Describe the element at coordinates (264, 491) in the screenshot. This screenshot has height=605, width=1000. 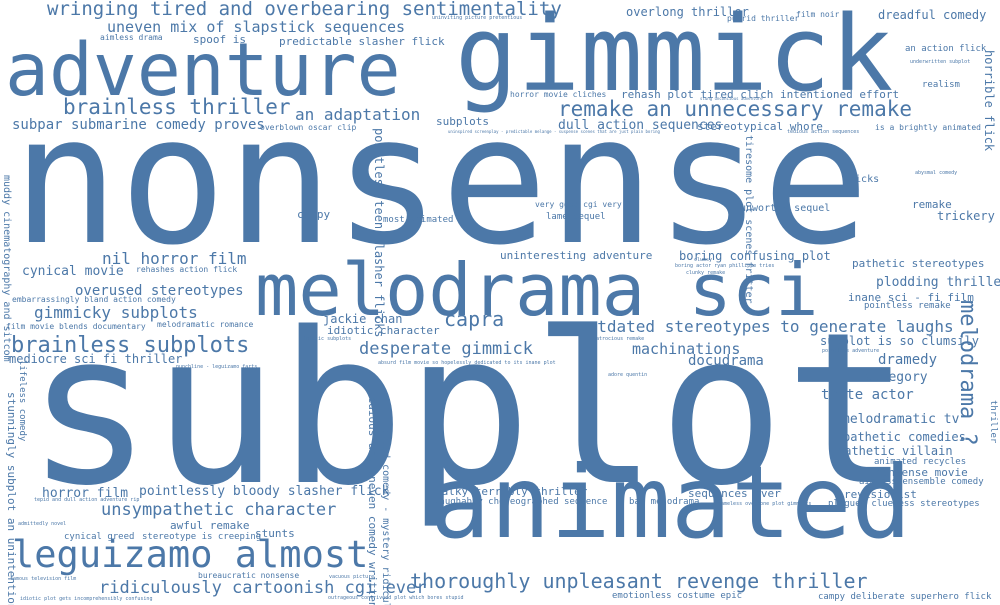
I see `word-pointlessly-bloody: pointlessly bloody slasher flick` at that location.